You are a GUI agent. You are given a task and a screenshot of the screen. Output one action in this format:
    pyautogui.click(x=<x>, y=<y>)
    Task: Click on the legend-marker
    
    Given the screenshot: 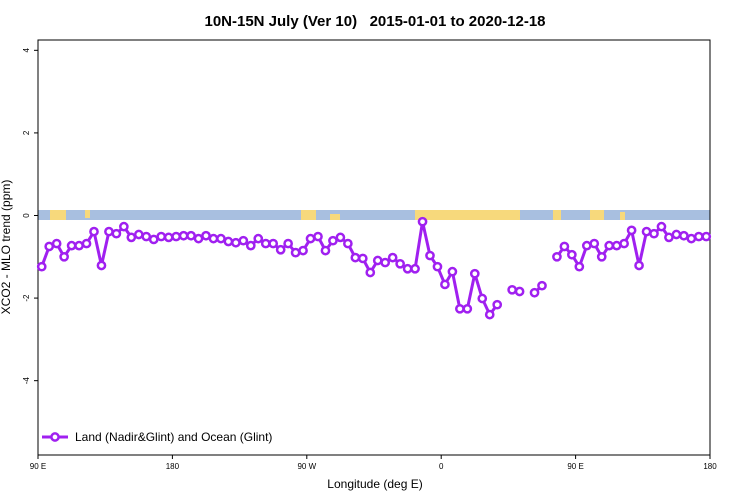 What is the action you would take?
    pyautogui.click(x=55, y=437)
    